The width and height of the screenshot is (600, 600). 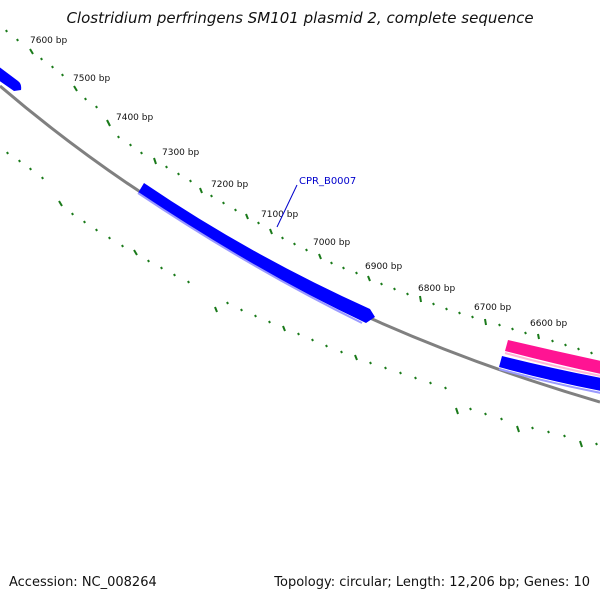 What do you see at coordinates (83, 582) in the screenshot?
I see `accession-text: Accession: NC_008264` at bounding box center [83, 582].